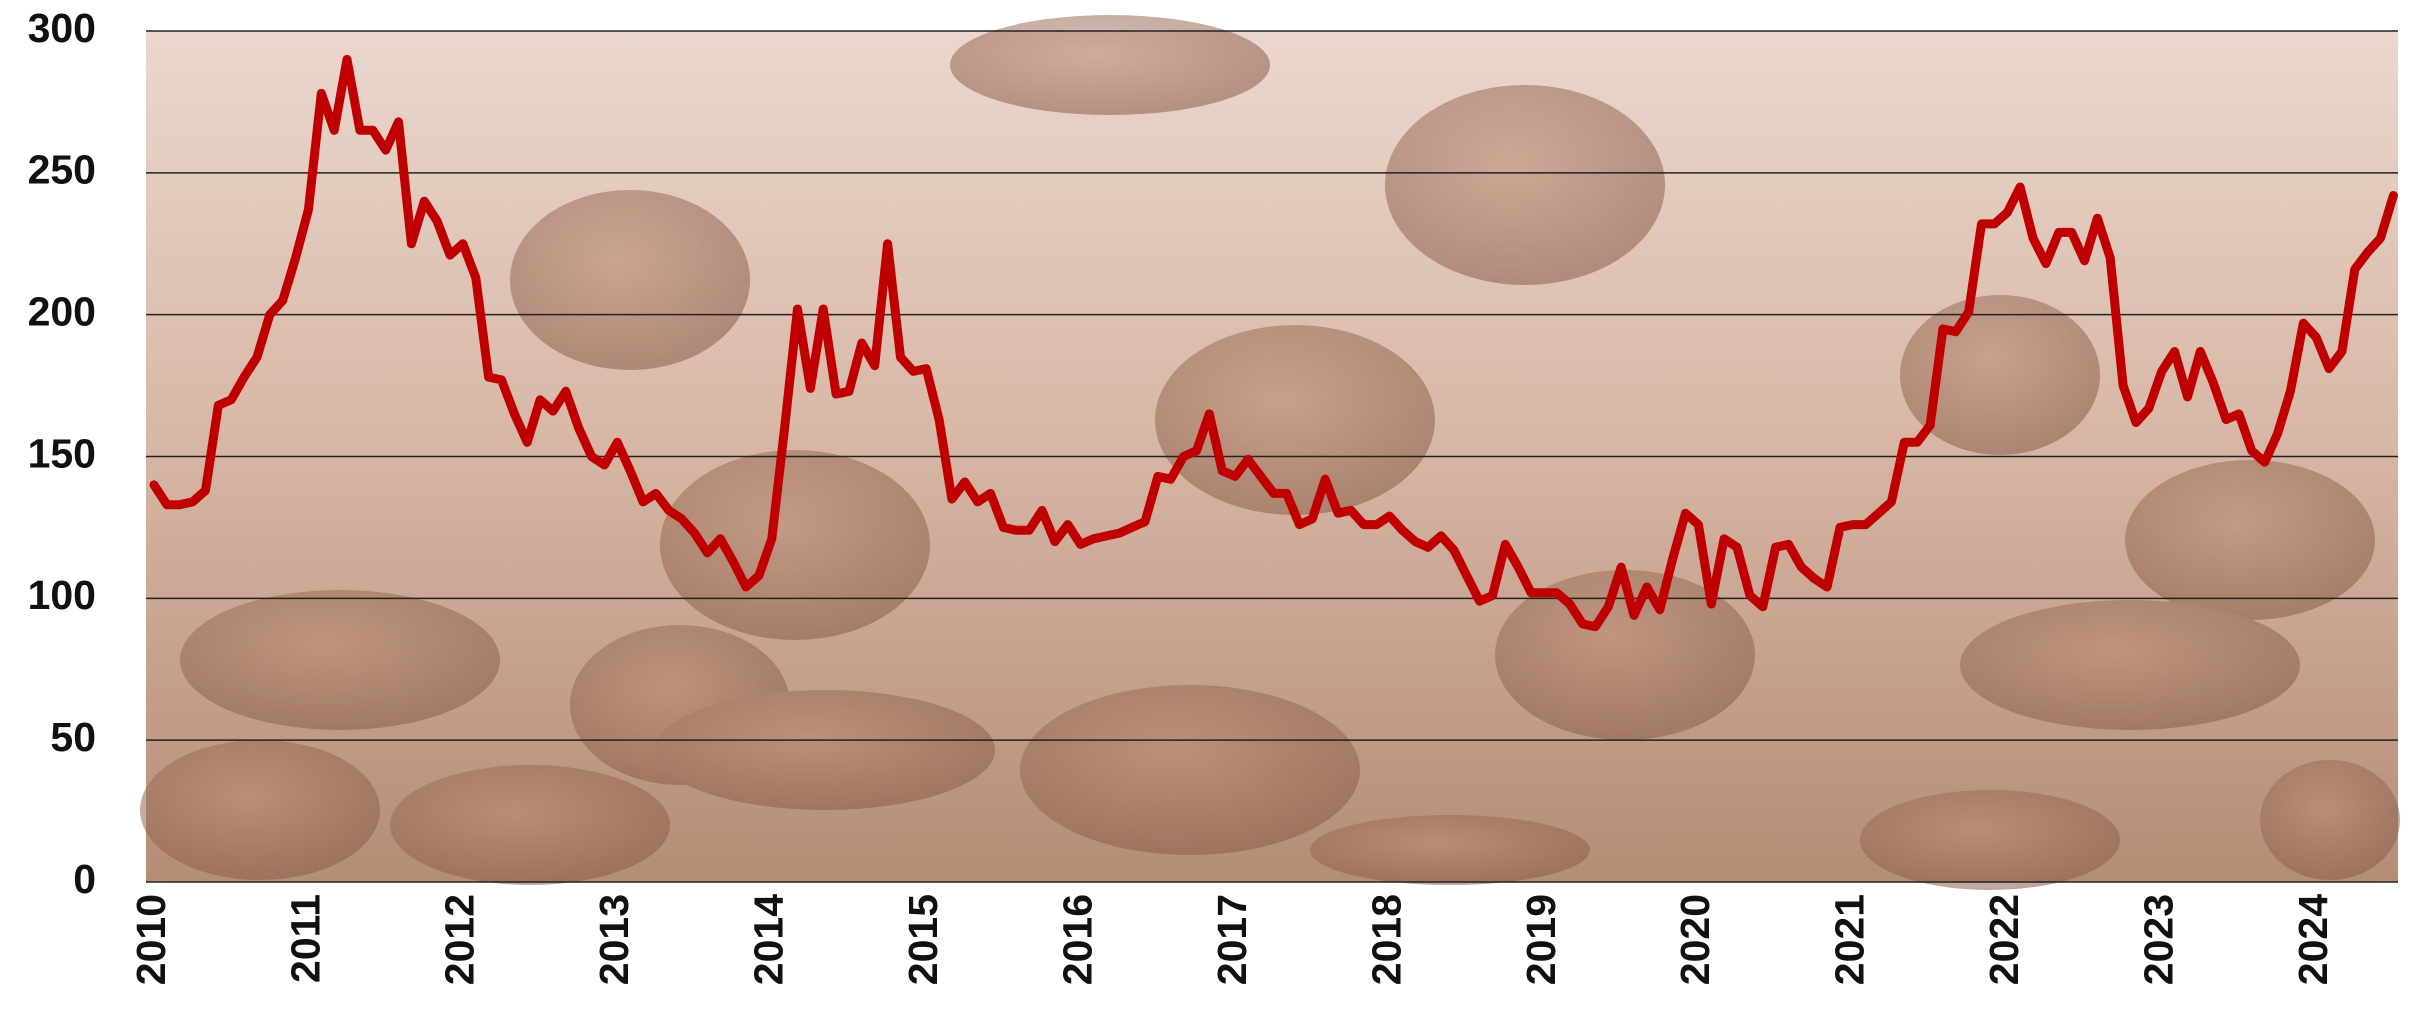 Image resolution: width=2417 pixels, height=1030 pixels. I want to click on y-tick-label: 50, so click(73, 737).